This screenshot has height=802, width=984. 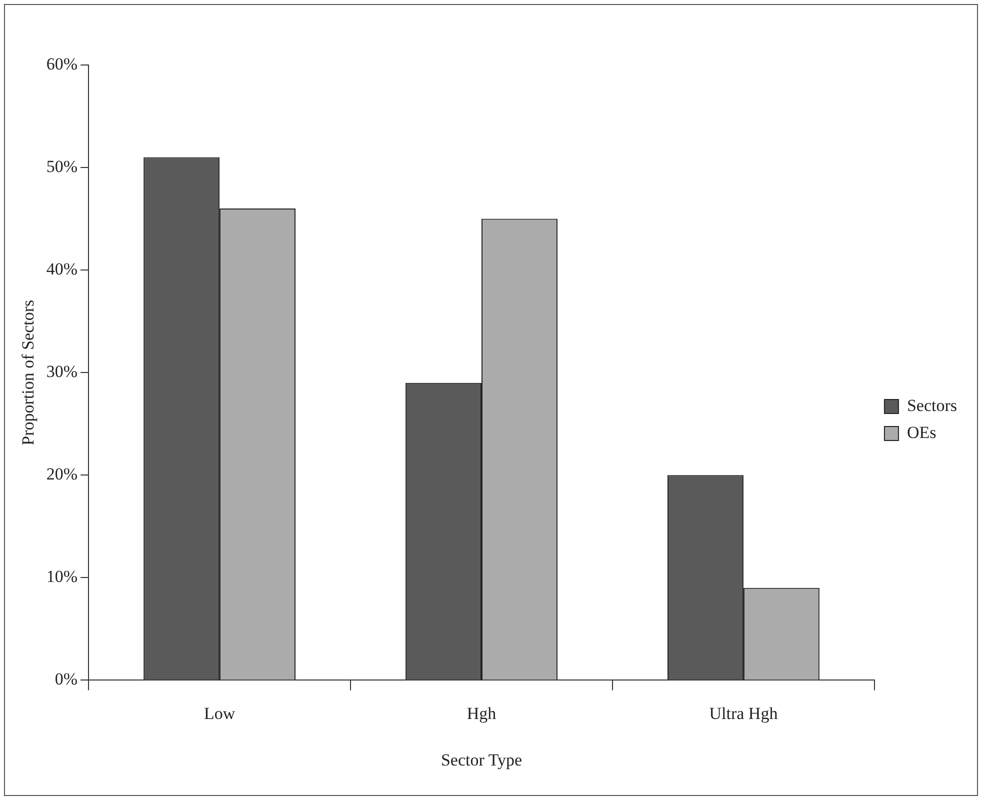 I want to click on x-axis-title: Sector Type, so click(x=481, y=760).